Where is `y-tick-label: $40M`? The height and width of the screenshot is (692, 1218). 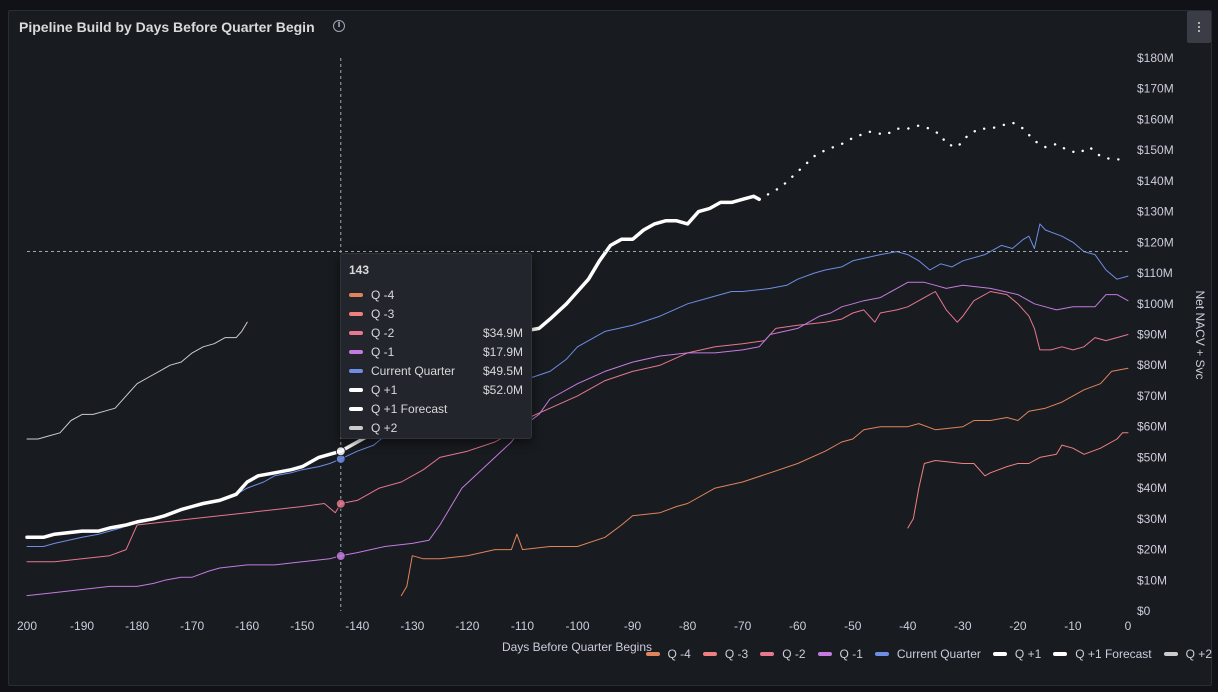
y-tick-label: $40M is located at coordinates (1152, 488).